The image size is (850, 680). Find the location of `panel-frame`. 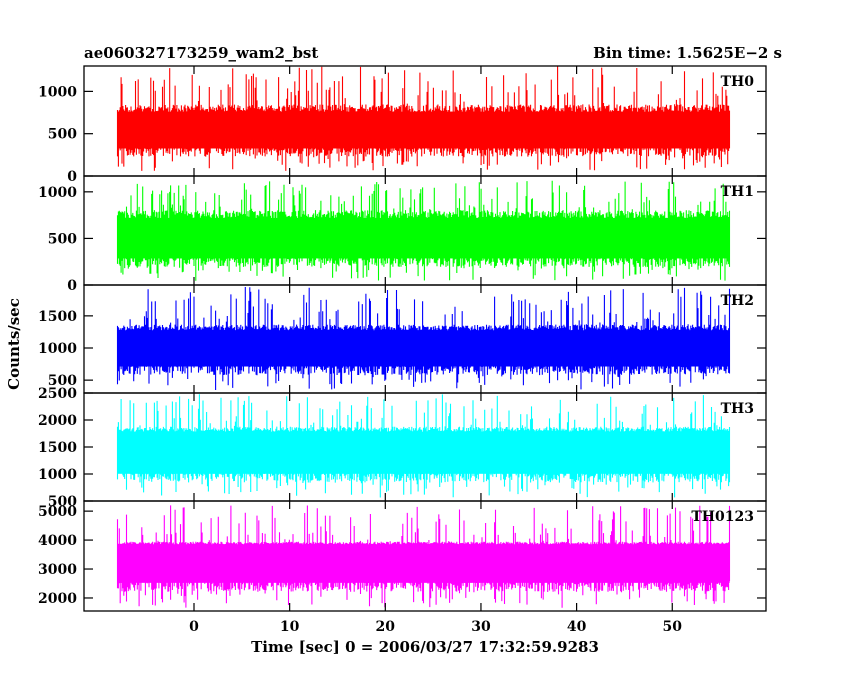

panel-frame is located at coordinates (425, 556).